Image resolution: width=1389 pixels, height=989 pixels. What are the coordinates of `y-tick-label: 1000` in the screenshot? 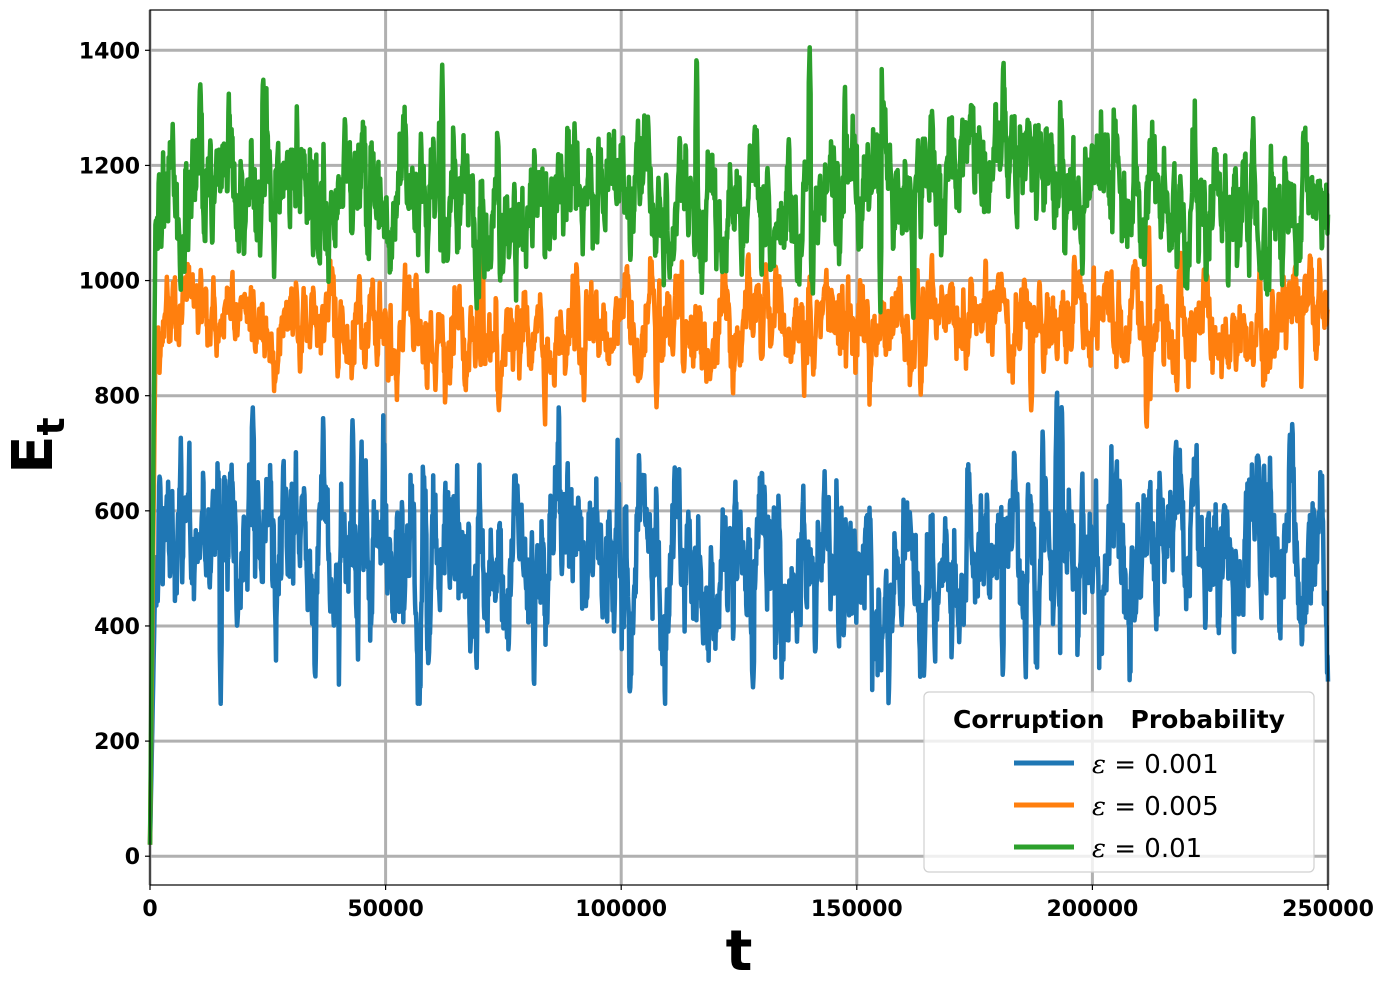 It's located at (109, 282).